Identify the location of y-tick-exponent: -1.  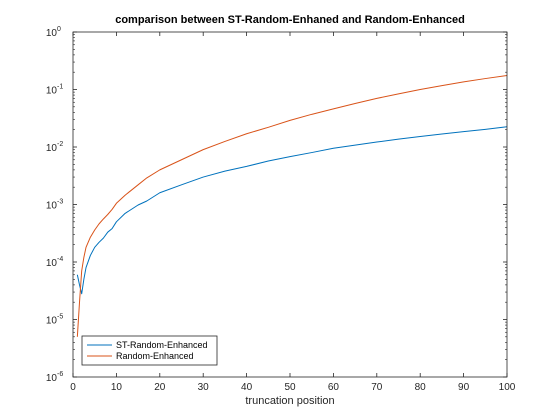
(60, 87).